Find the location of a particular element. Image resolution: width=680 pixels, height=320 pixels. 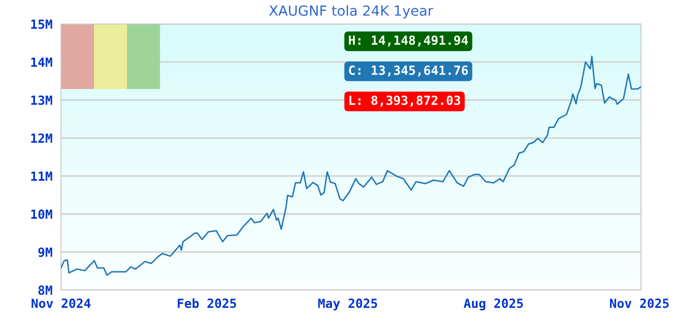

annotation: H: 14,148,491.94 is located at coordinates (408, 40).